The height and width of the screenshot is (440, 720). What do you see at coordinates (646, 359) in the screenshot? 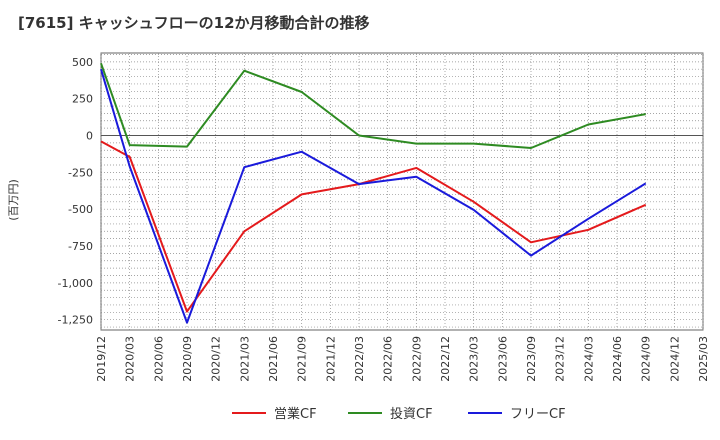
I see `x-tick-label: 2024/09` at bounding box center [646, 359].